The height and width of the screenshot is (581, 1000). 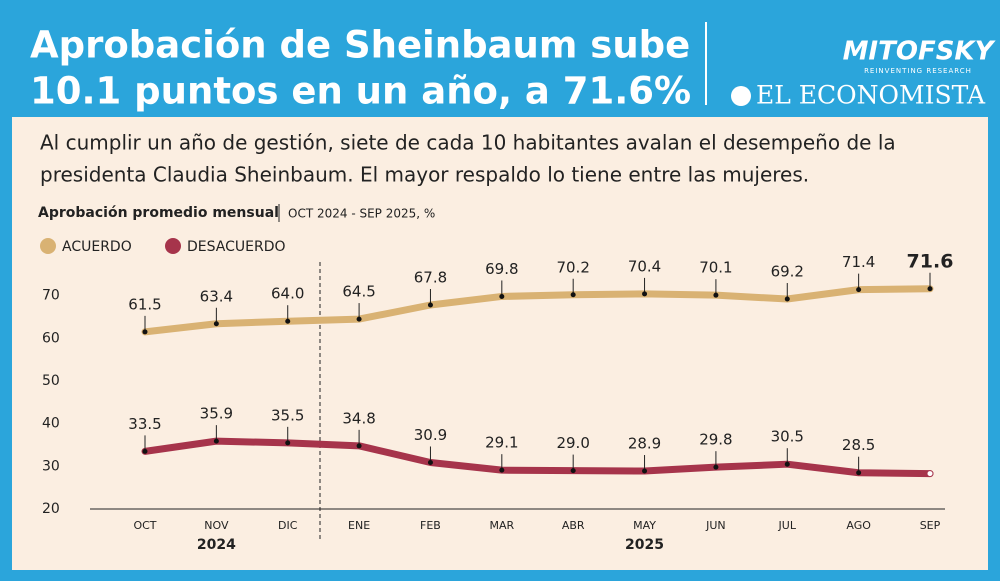 I want to click on data-label: 71.4, so click(x=858, y=262).